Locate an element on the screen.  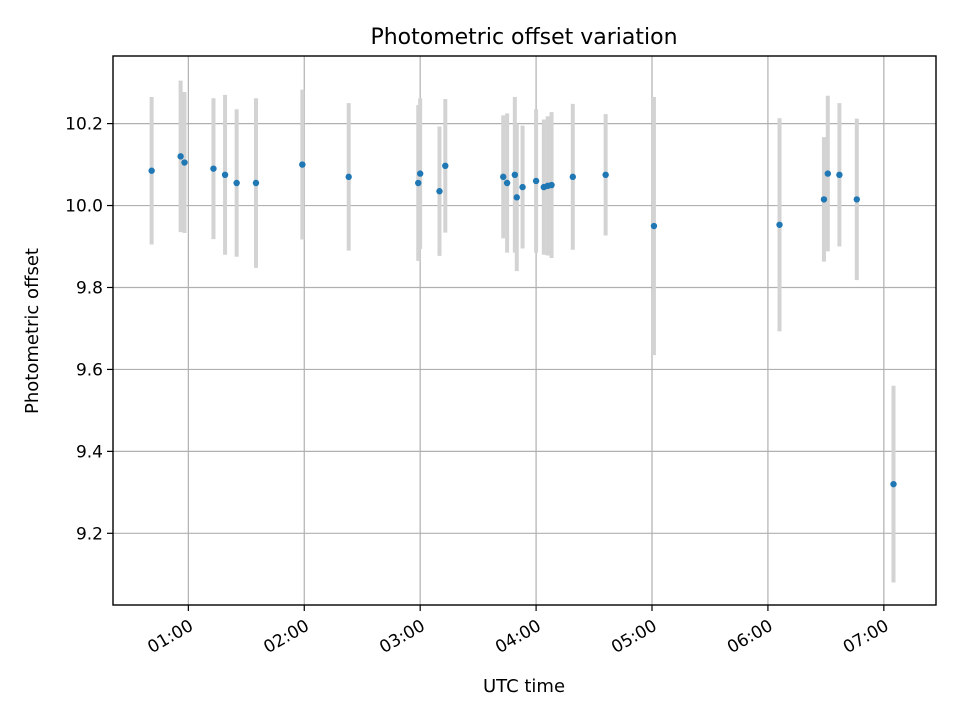
x-tick-label: 02:00 is located at coordinates (286, 637).